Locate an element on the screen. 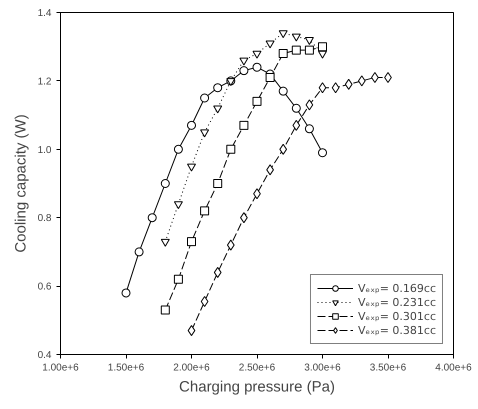  legend-label: Vₑₓₚ= 0.381cc is located at coordinates (397, 330).